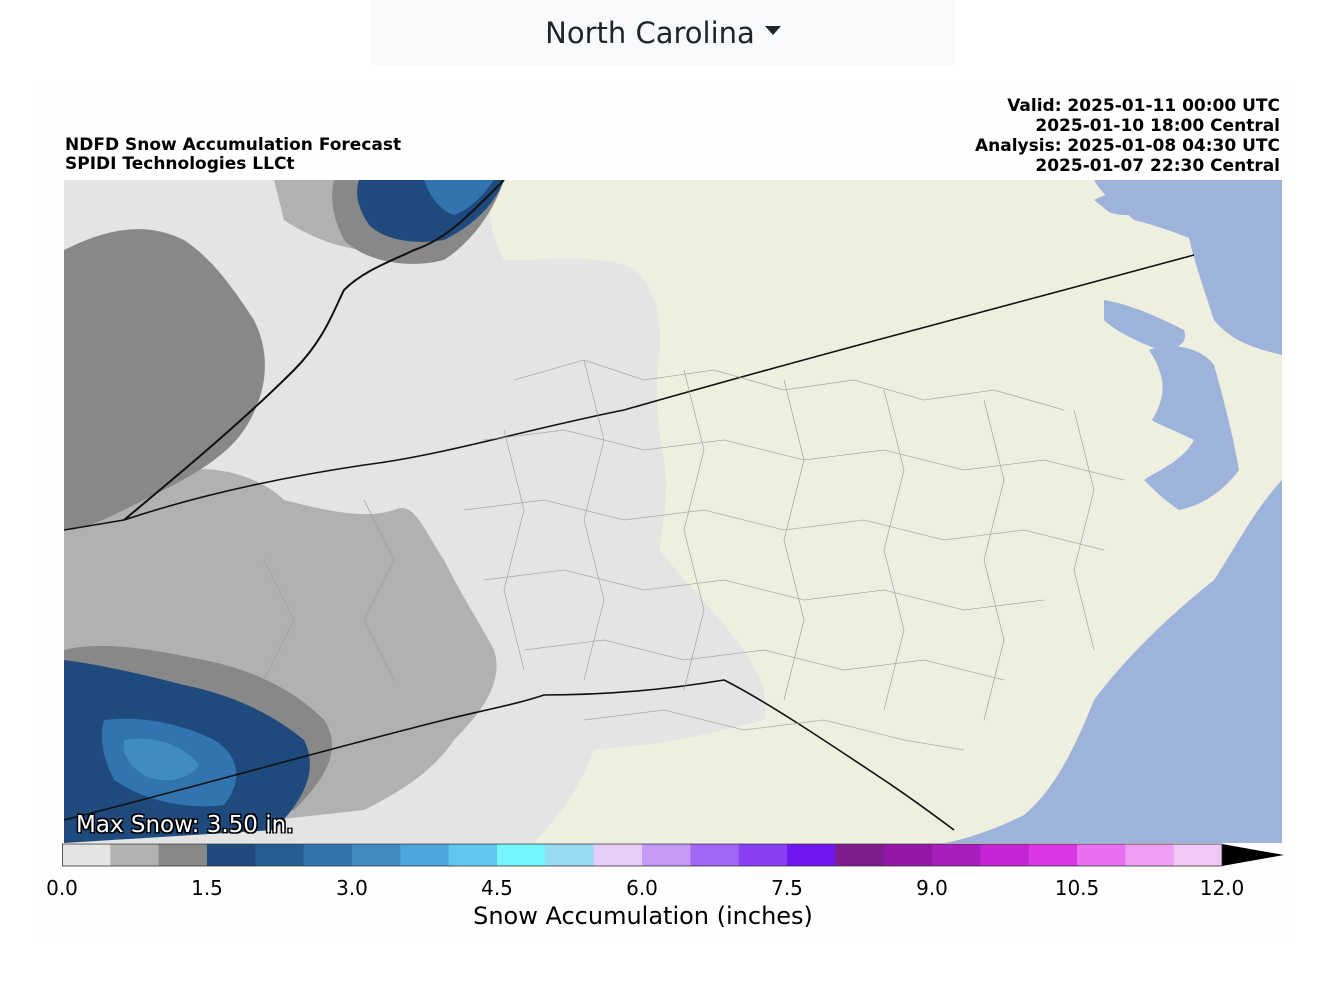 The width and height of the screenshot is (1333, 984). What do you see at coordinates (772, 30) in the screenshot?
I see `caret-down-icon` at bounding box center [772, 30].